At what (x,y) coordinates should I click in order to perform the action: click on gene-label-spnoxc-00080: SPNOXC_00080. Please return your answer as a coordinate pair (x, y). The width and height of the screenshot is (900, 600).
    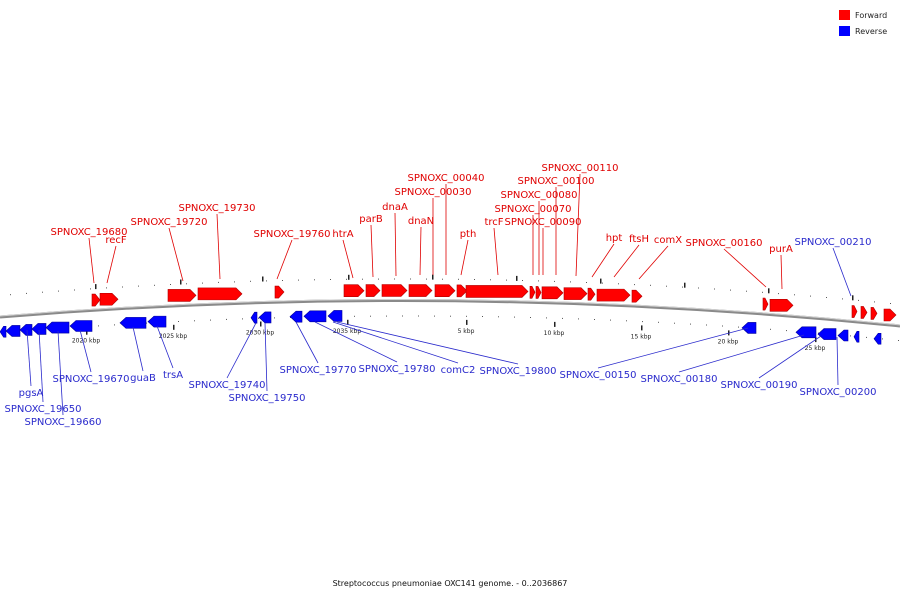
    Looking at the image, I should click on (538, 195).